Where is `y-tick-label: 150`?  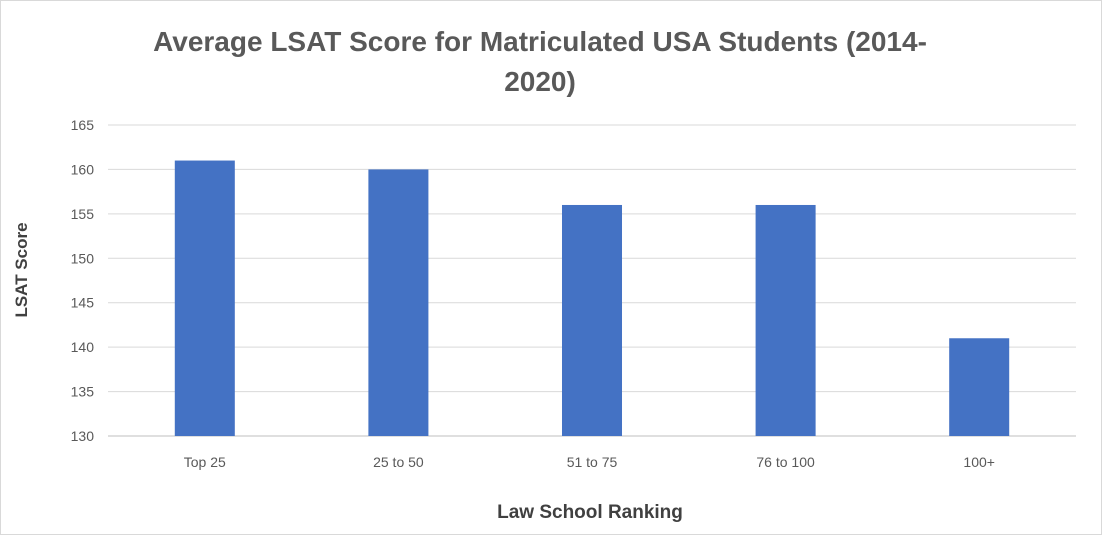 y-tick-label: 150 is located at coordinates (83, 258).